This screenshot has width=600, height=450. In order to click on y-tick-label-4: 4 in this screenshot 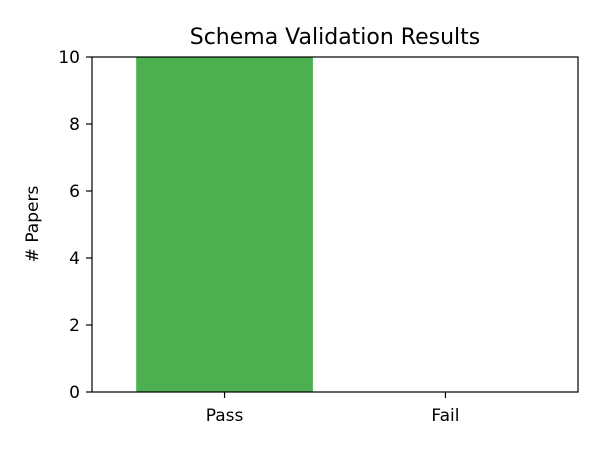, I will do `click(74, 259)`.